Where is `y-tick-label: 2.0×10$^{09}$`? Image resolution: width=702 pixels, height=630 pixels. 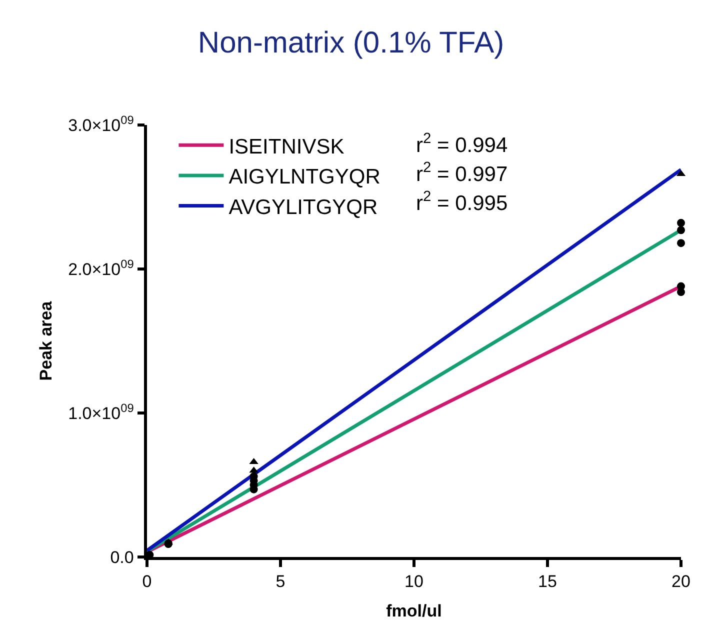
y-tick-label: 2.0×10$^{09}$ is located at coordinates (101, 267).